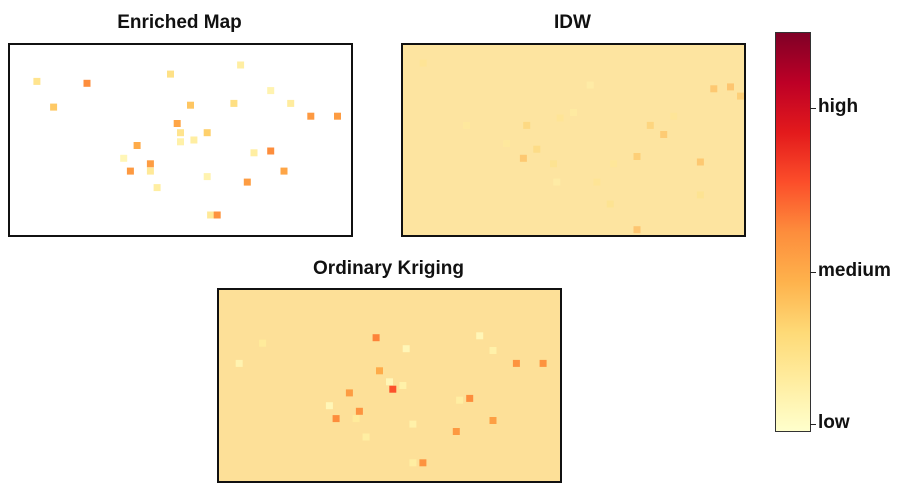 The height and width of the screenshot is (483, 899). I want to click on colorbar-label-high: high, so click(838, 106).